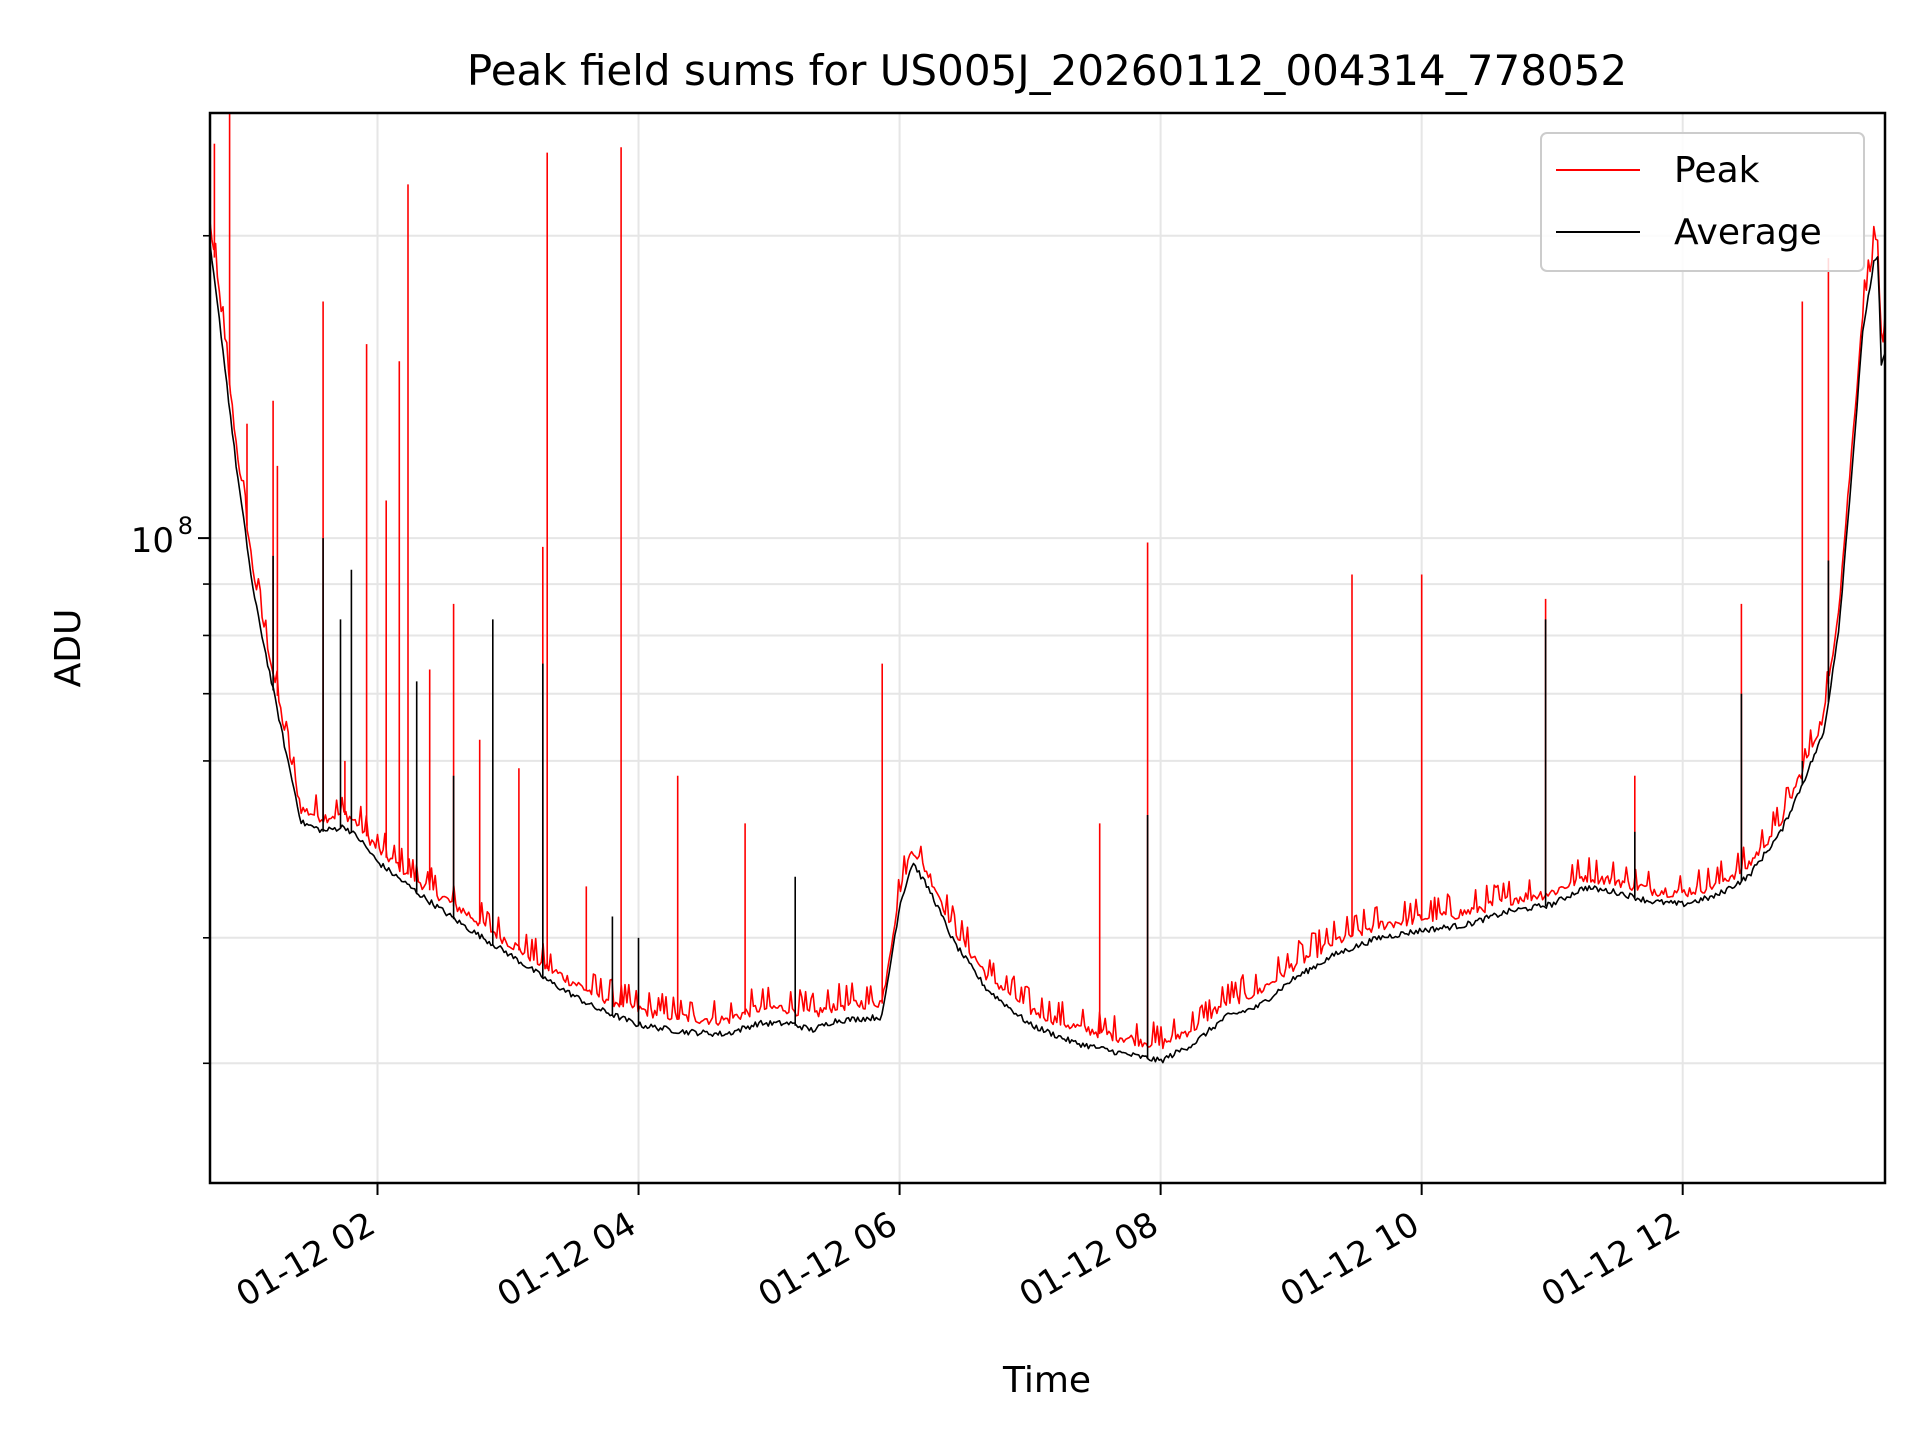 The image size is (1920, 1440). Describe the element at coordinates (1717, 170) in the screenshot. I see `legend-label: Peak` at that location.